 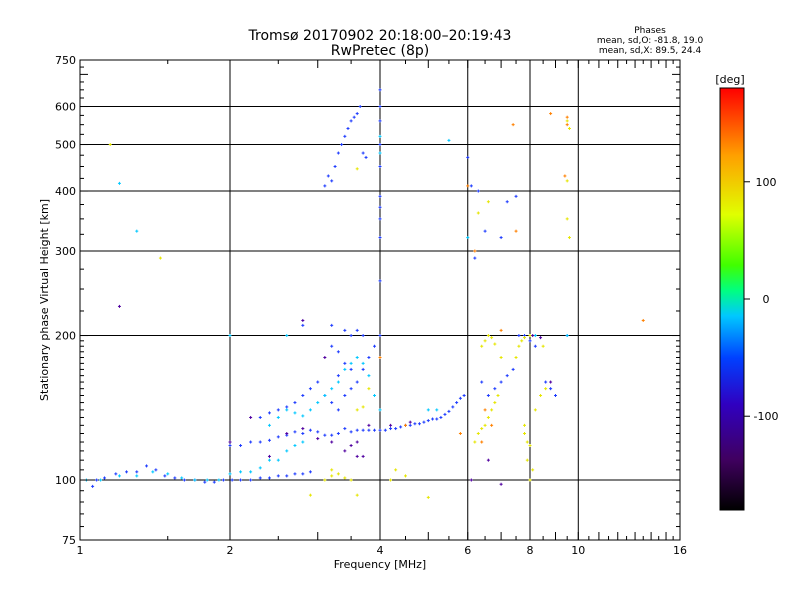 What do you see at coordinates (650, 31) in the screenshot?
I see `legend-title: Phases` at bounding box center [650, 31].